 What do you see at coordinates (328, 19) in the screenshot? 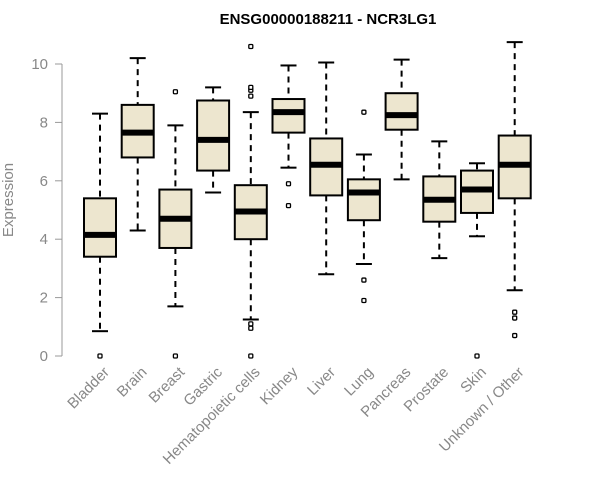
I see `chart-title: ENSG00000188211 - NCR3LG1` at bounding box center [328, 19].